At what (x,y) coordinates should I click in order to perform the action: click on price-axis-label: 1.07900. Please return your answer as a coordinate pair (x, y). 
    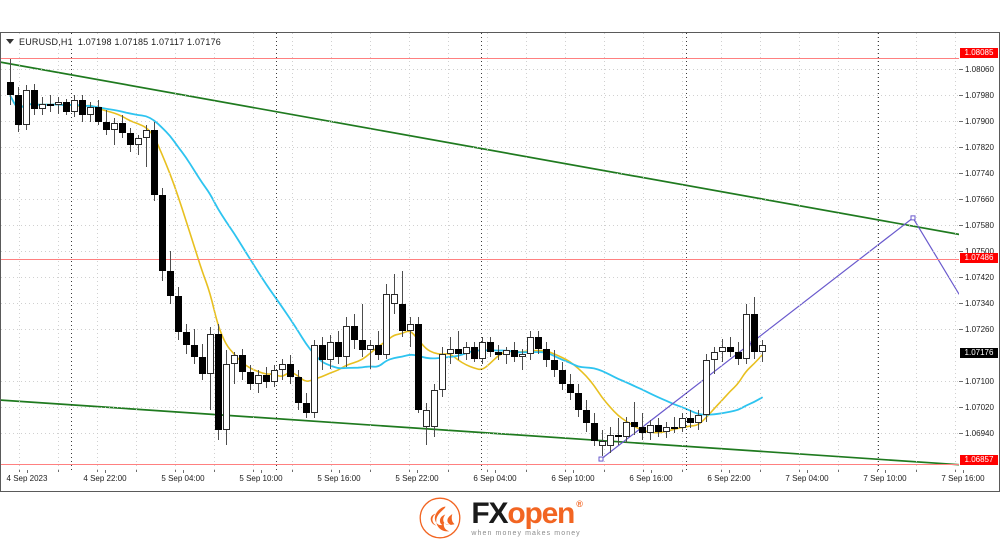
    Looking at the image, I should click on (979, 121).